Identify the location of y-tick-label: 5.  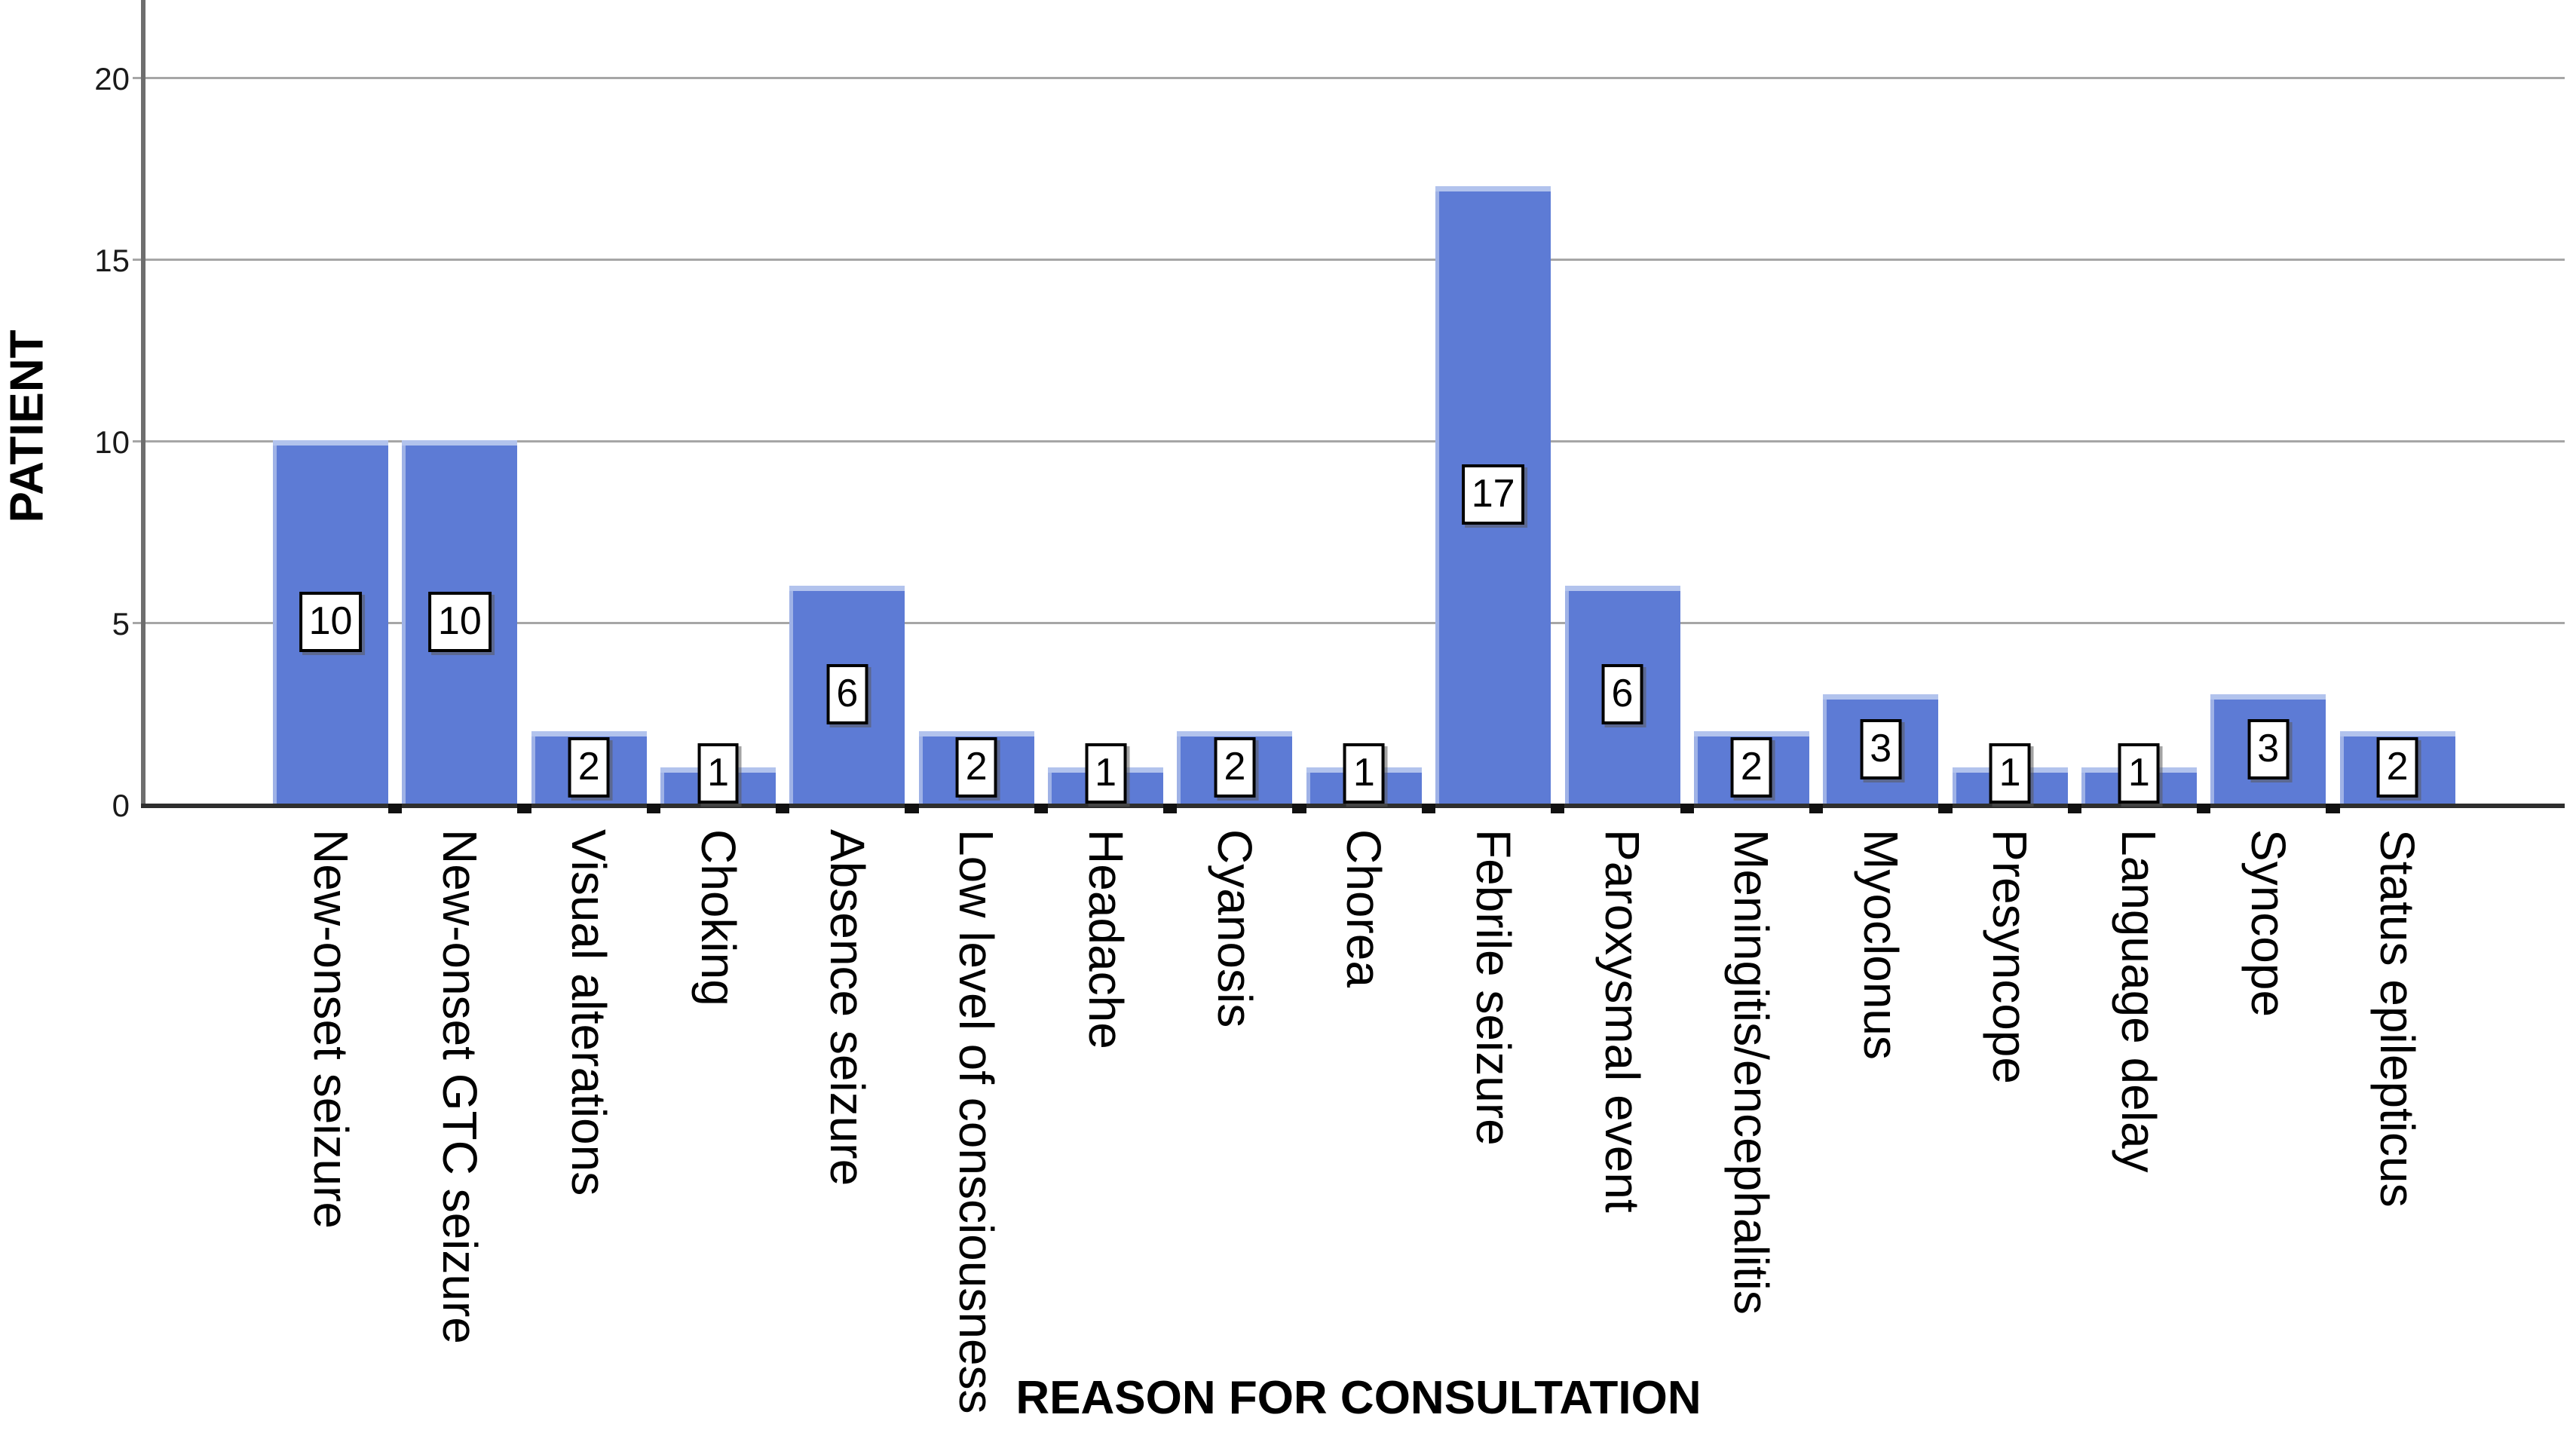
(121, 624).